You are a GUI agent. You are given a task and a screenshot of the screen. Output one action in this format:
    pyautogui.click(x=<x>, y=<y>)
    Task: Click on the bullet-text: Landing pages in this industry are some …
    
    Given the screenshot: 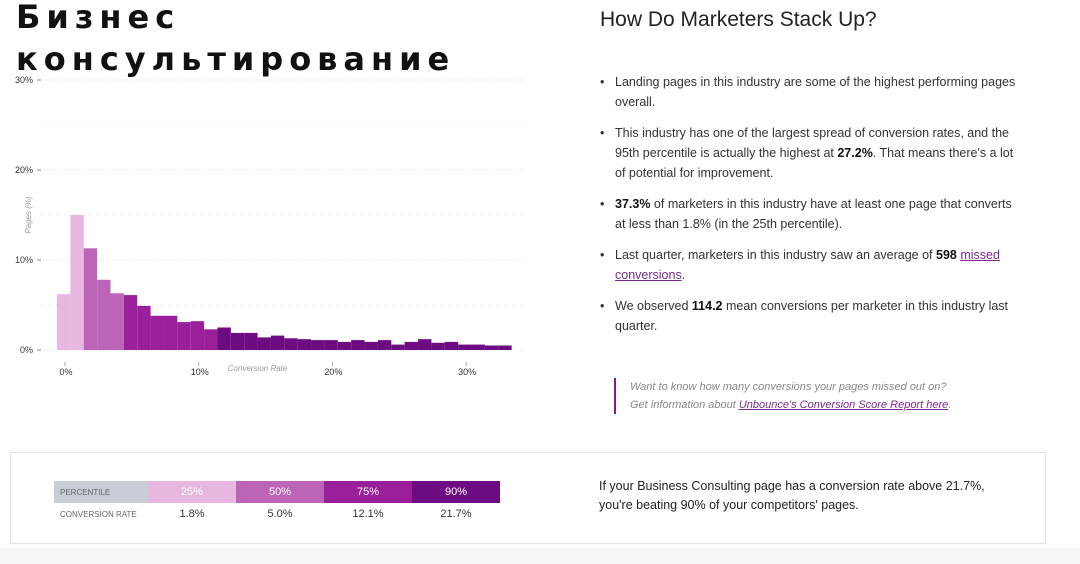 What is the action you would take?
    pyautogui.click(x=815, y=92)
    